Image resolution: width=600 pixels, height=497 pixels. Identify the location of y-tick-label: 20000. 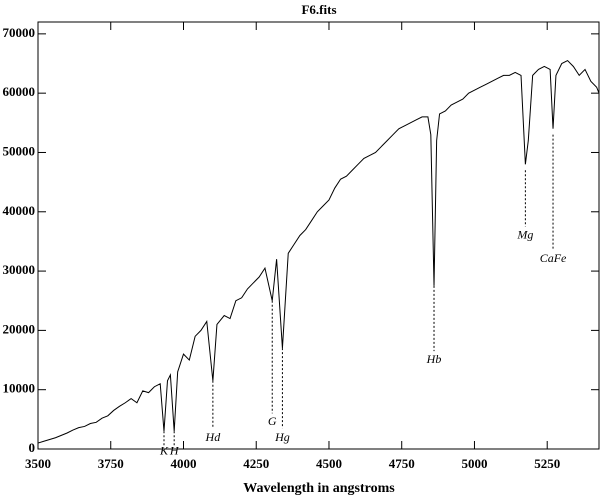
(19, 328).